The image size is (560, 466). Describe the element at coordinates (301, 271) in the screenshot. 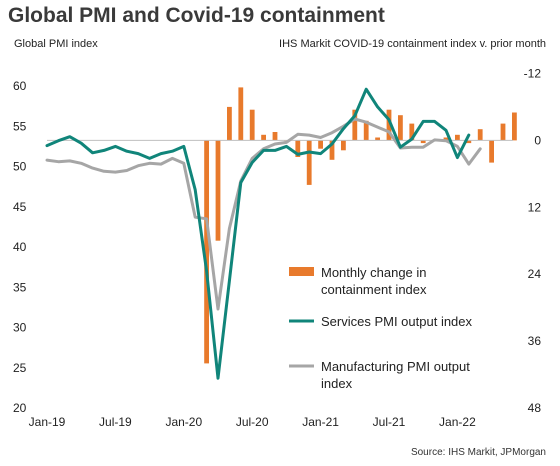

I see `legend-swatch-bars` at that location.